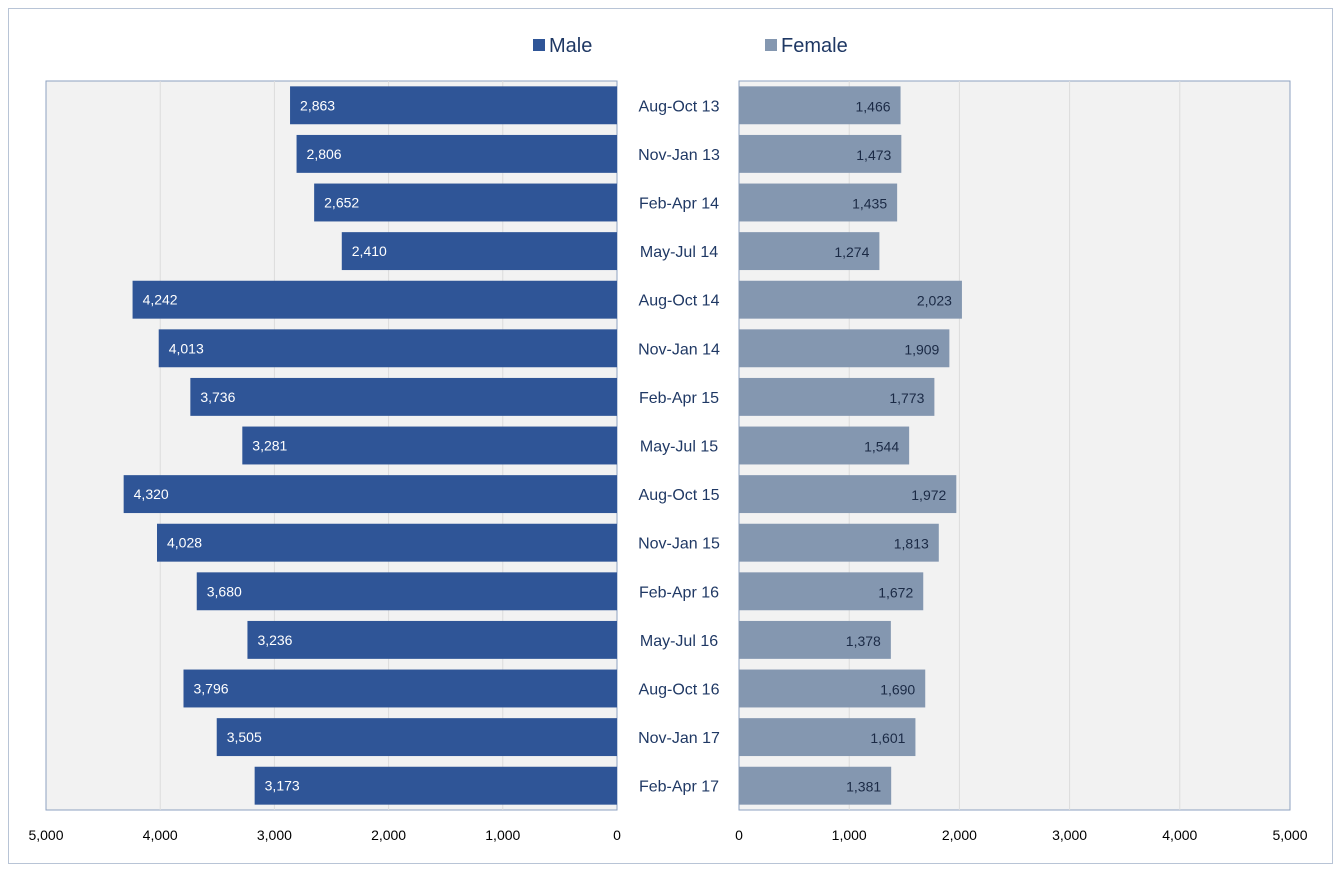  What do you see at coordinates (934, 301) in the screenshot?
I see `female-data-label: 2,023` at bounding box center [934, 301].